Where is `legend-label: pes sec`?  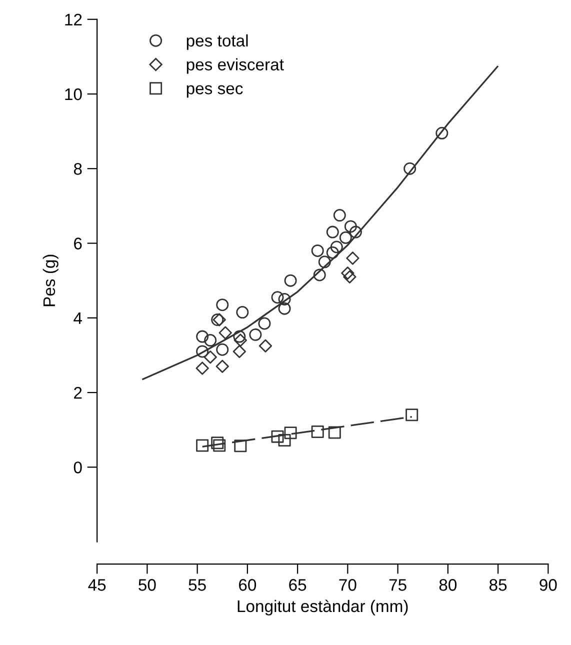
legend-label: pes sec is located at coordinates (214, 91).